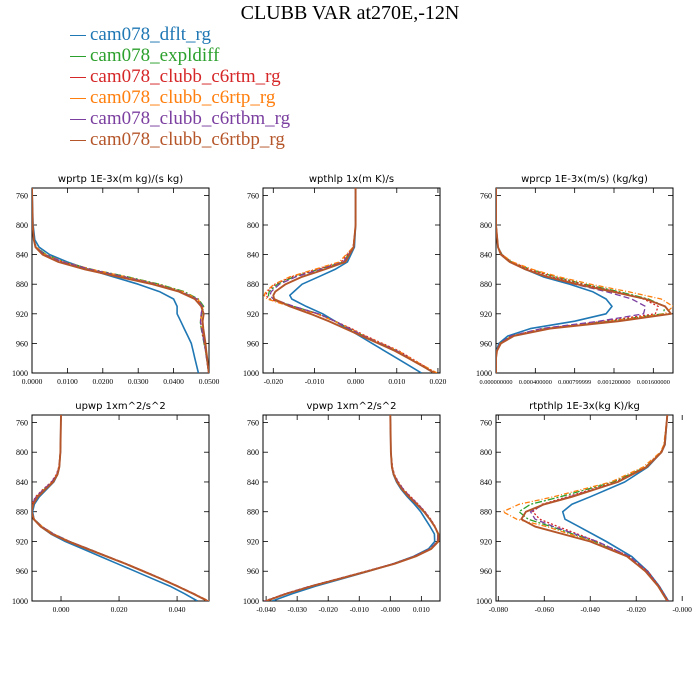 This screenshot has width=700, height=700. I want to click on panel-title: vpwp 1xm^2/s^2, so click(351, 406).